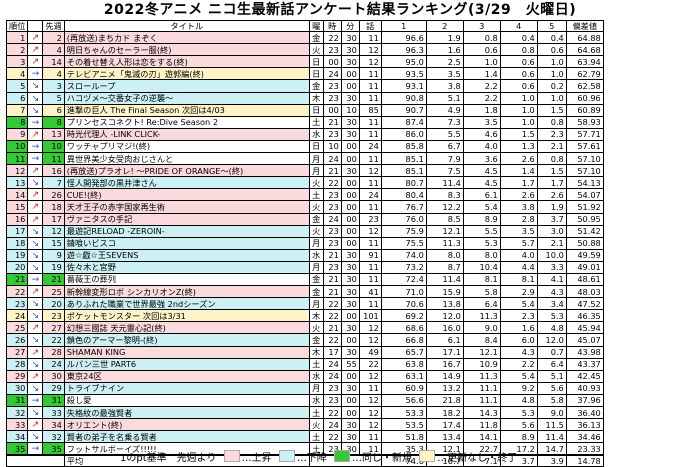 Image resolution: width=680 pixels, height=467 pixels. What do you see at coordinates (551, 231) in the screenshot?
I see `pct5-cell: 3.0` at bounding box center [551, 231].